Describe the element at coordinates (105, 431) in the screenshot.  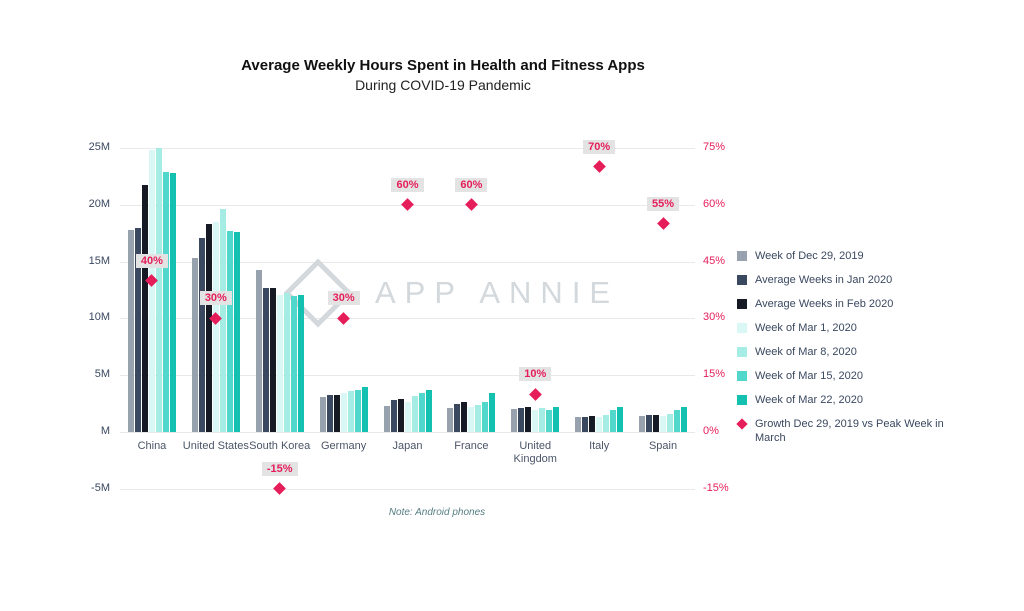
I see `left-axis-tick-label: M` at that location.